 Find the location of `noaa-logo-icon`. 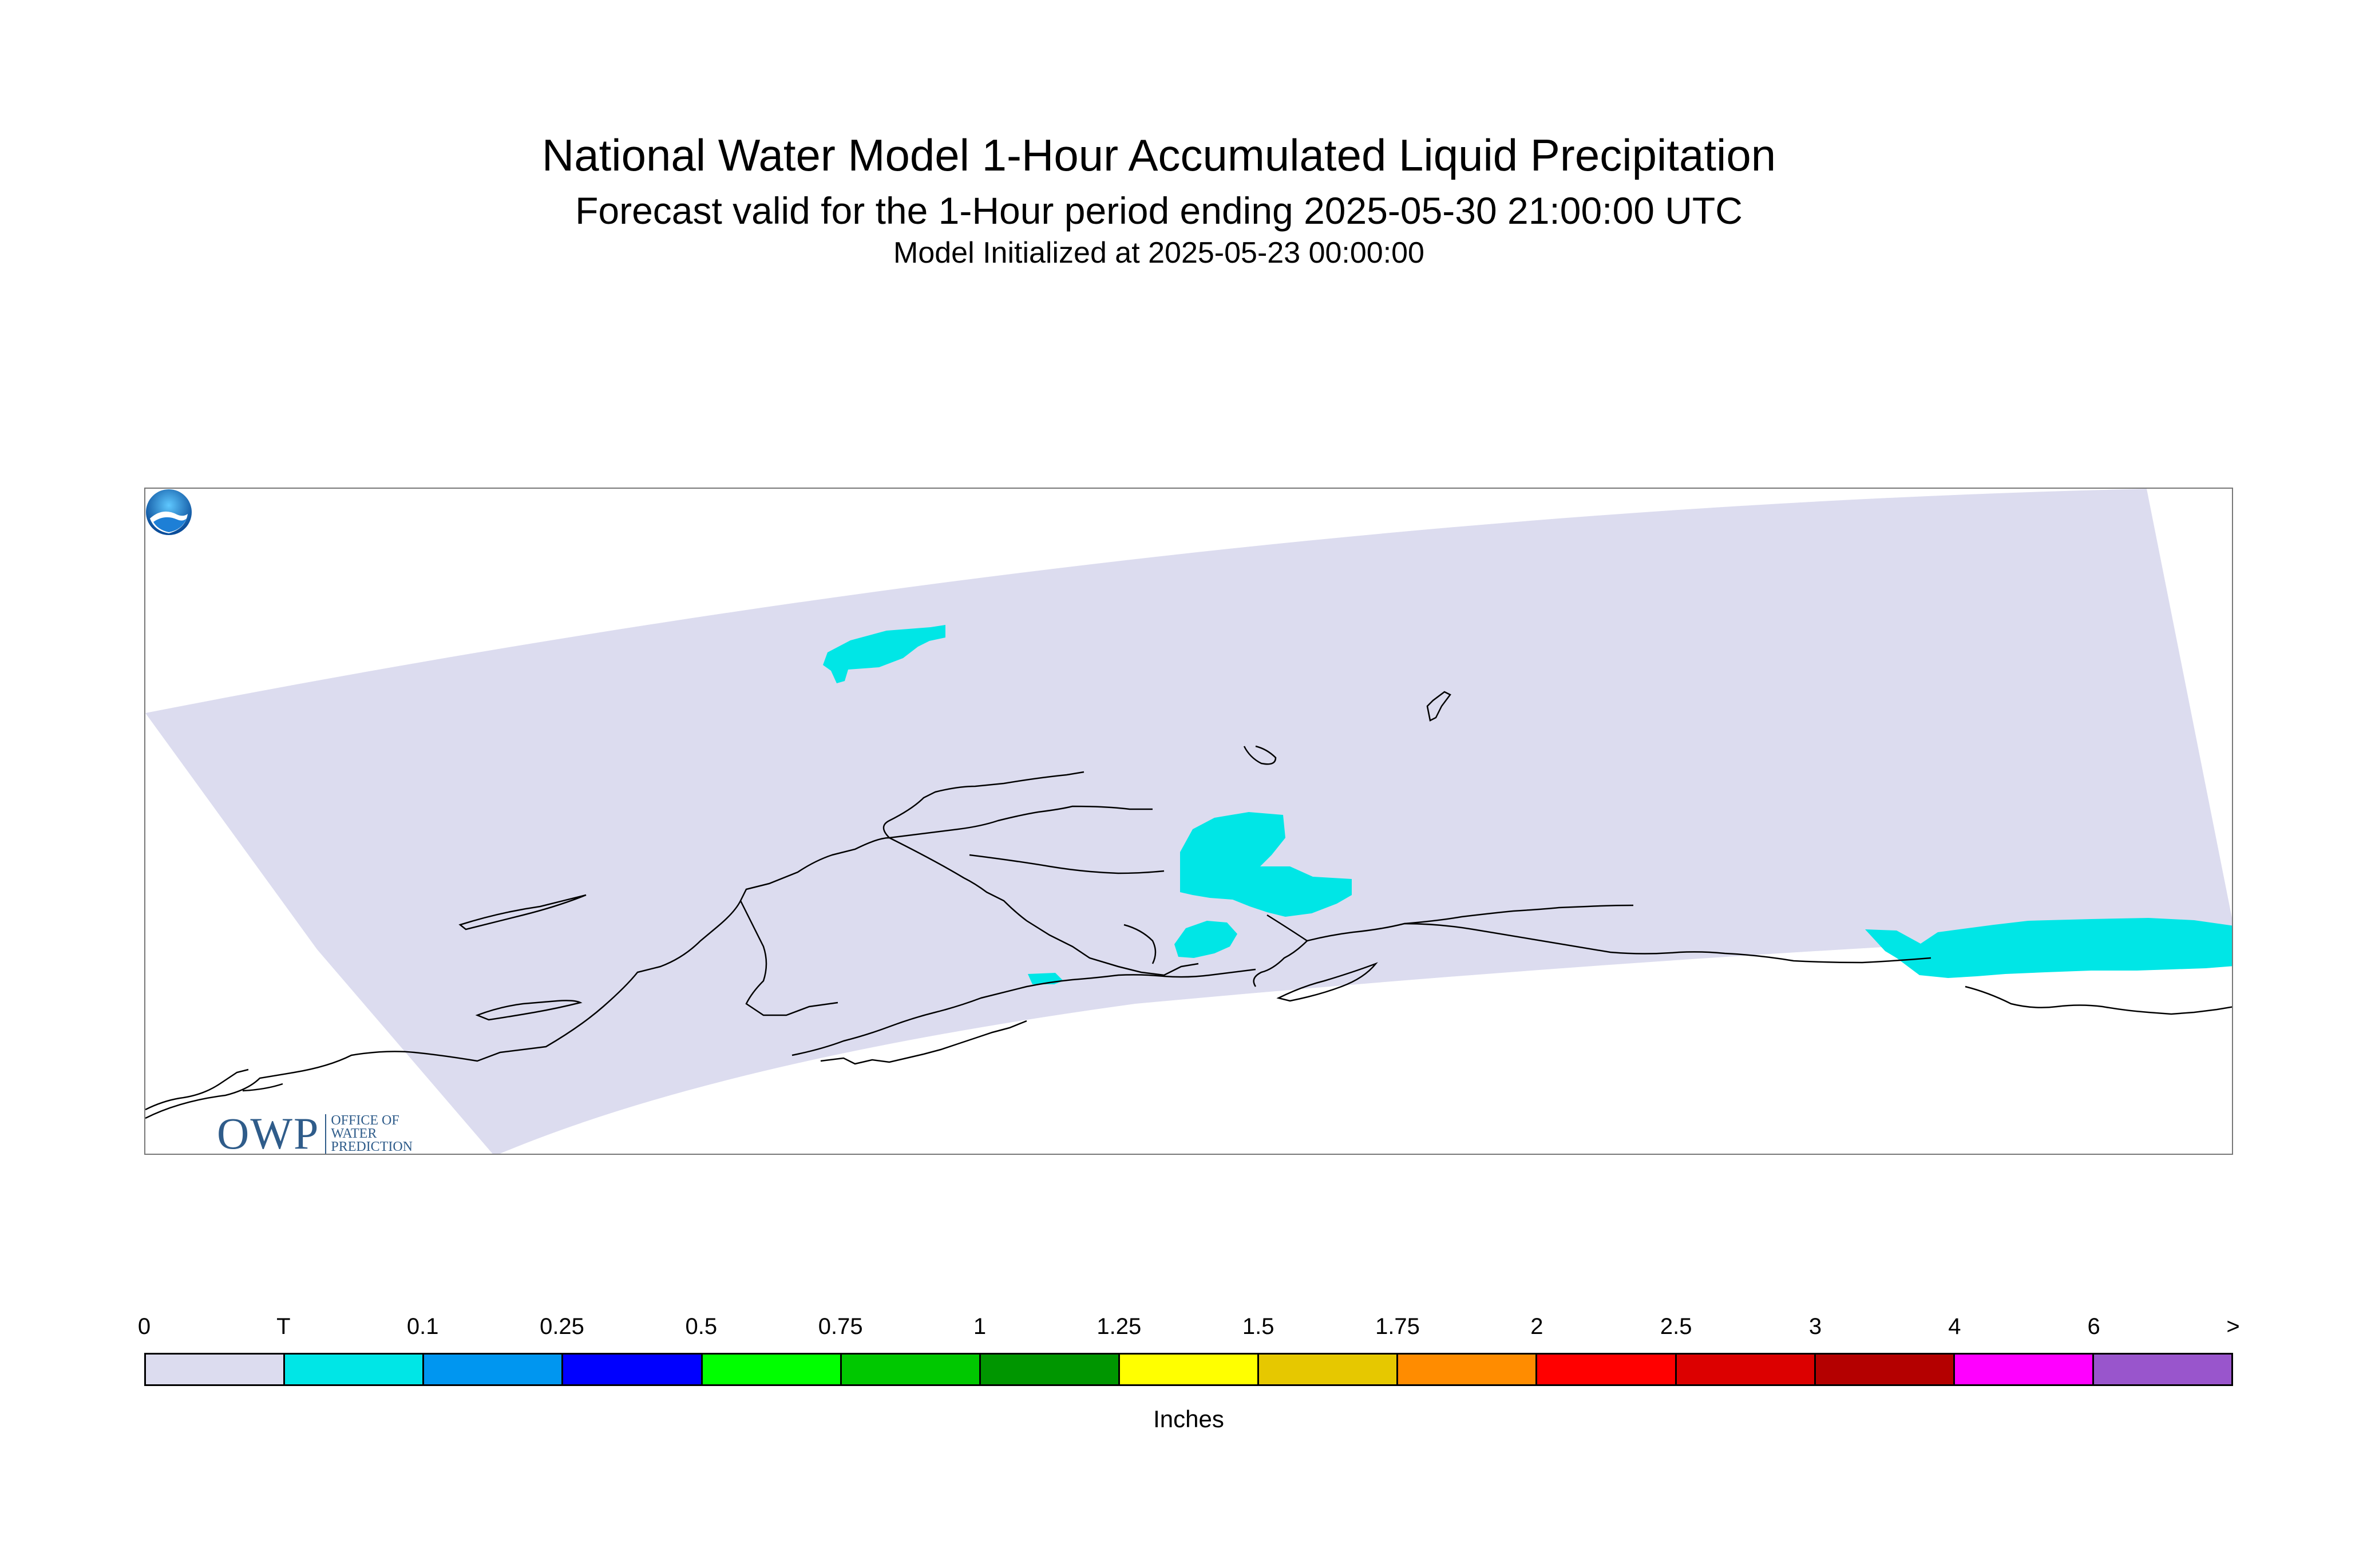

noaa-logo-icon is located at coordinates (169, 512).